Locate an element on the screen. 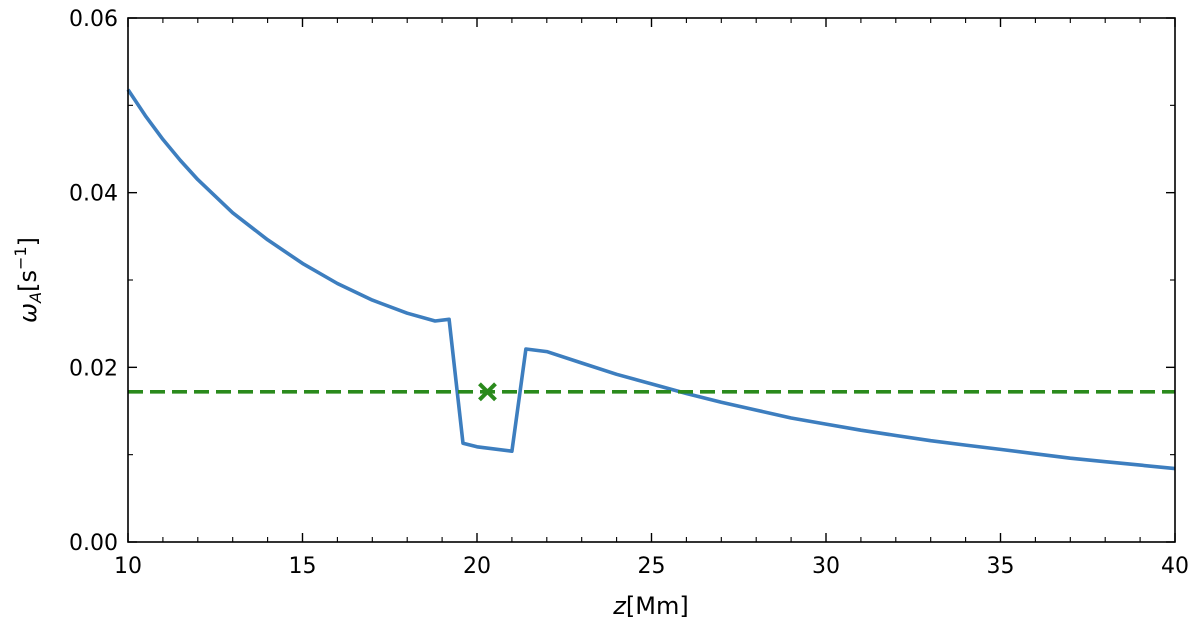 This screenshot has width=1200, height=626. x-tick-label: 35 is located at coordinates (1001, 566).